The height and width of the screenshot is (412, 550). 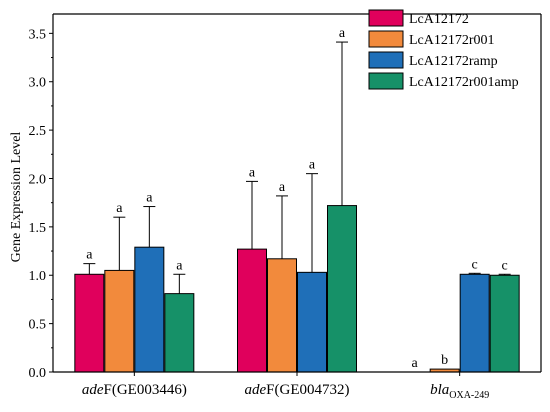 I want to click on legend-swatch-LcA12172r001, so click(x=386, y=39).